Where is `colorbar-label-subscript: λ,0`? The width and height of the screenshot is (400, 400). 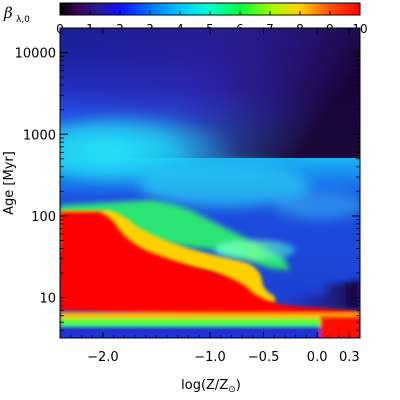
colorbar-label-subscript: λ,0 is located at coordinates (23, 20).